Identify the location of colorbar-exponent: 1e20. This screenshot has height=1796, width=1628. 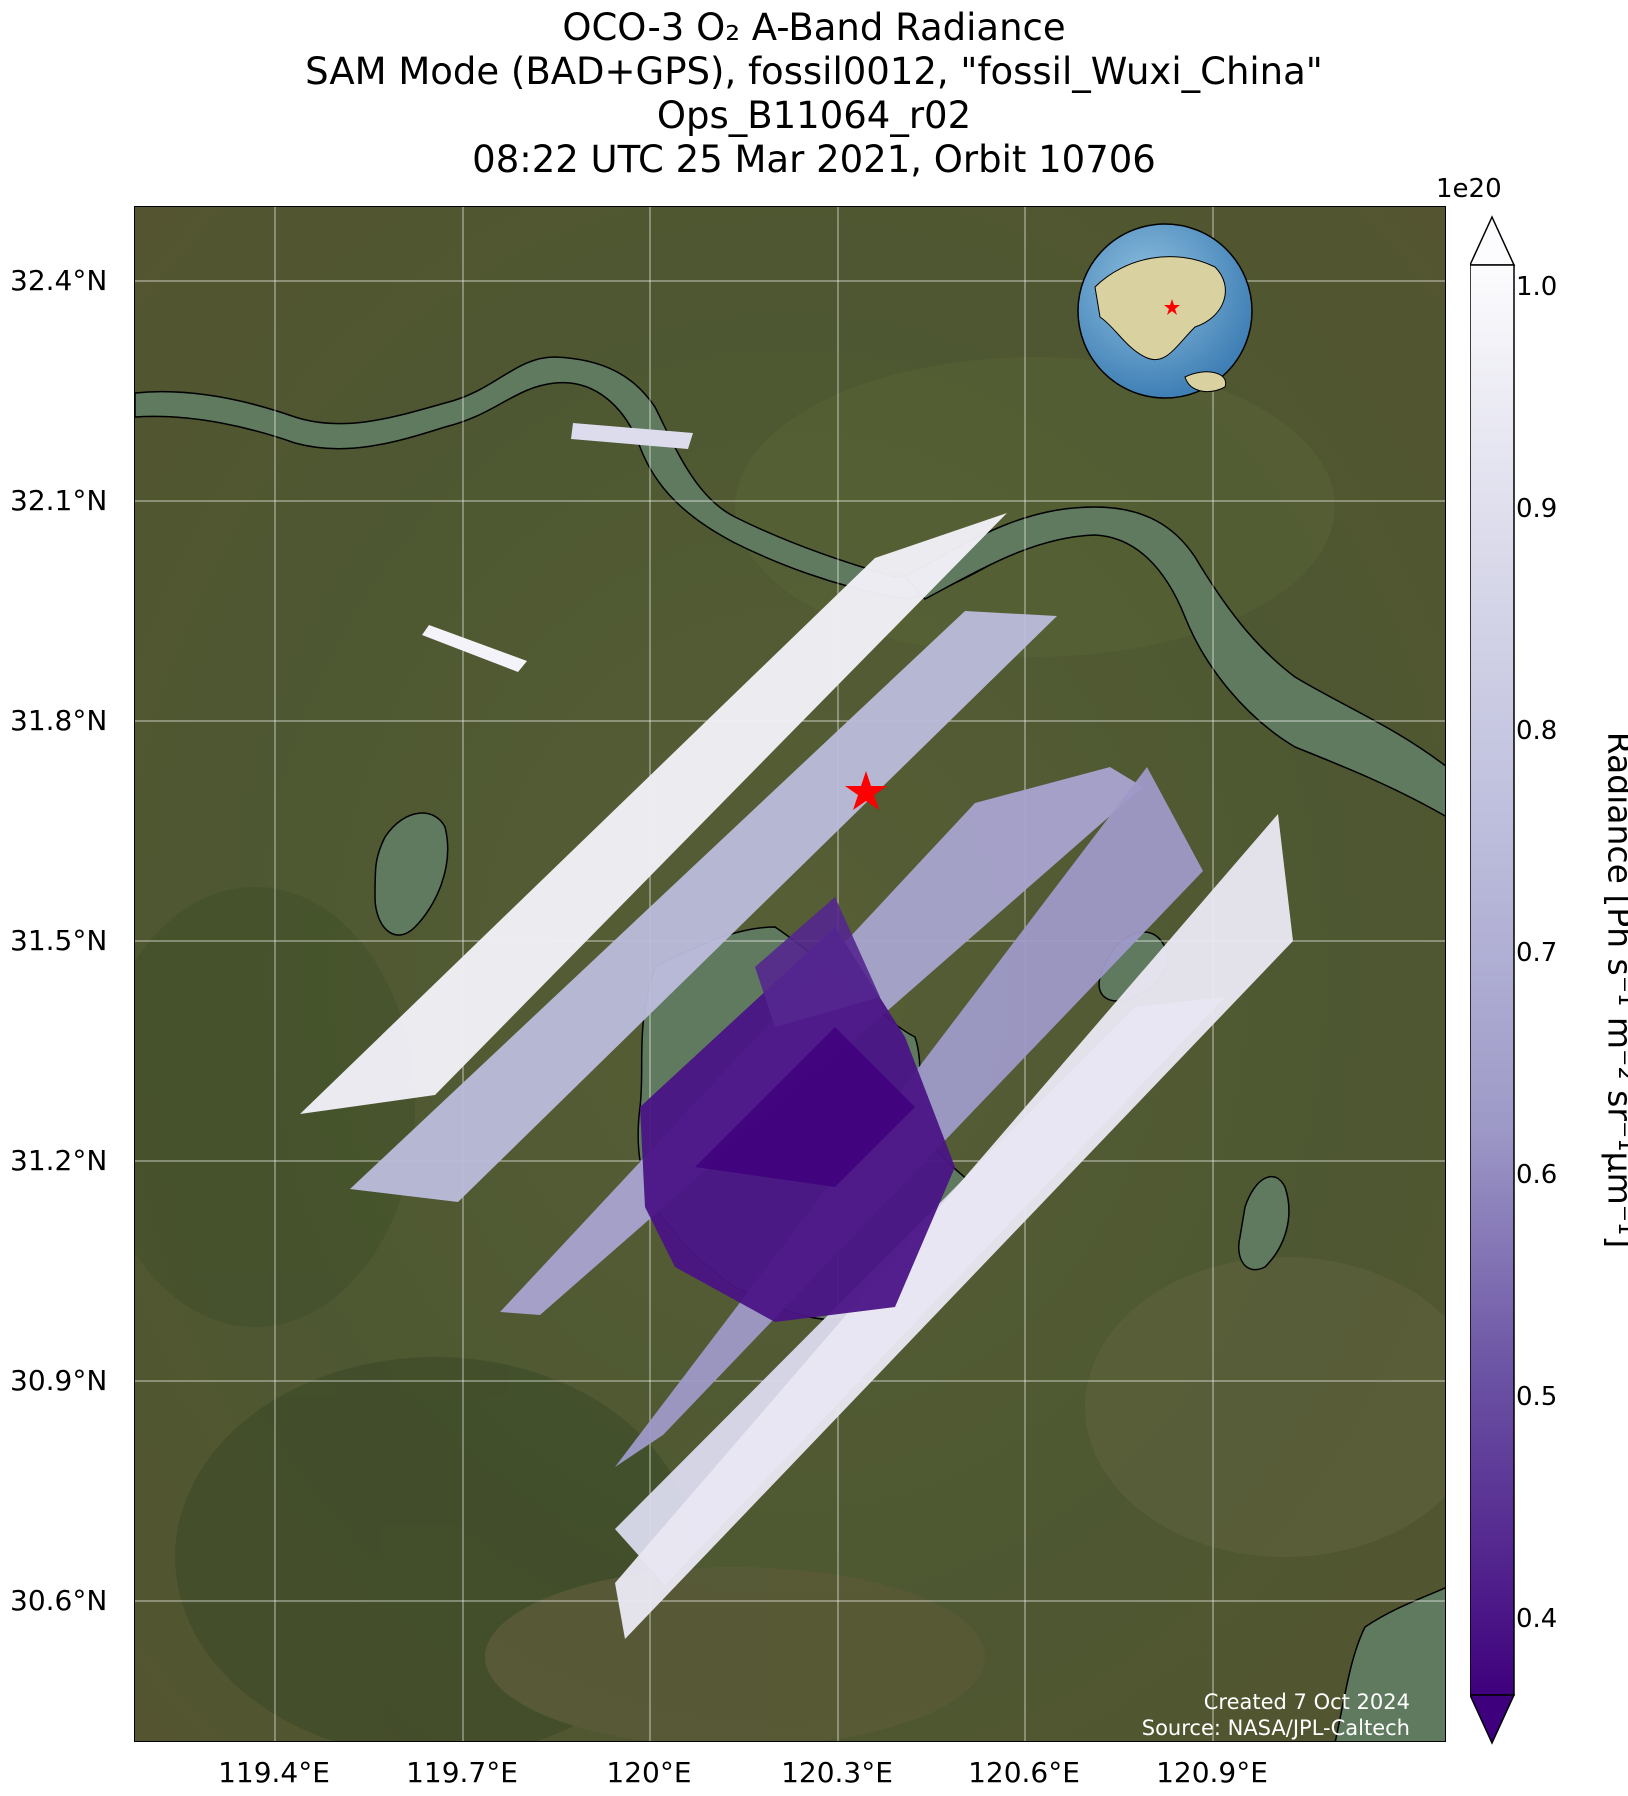
(1469, 189).